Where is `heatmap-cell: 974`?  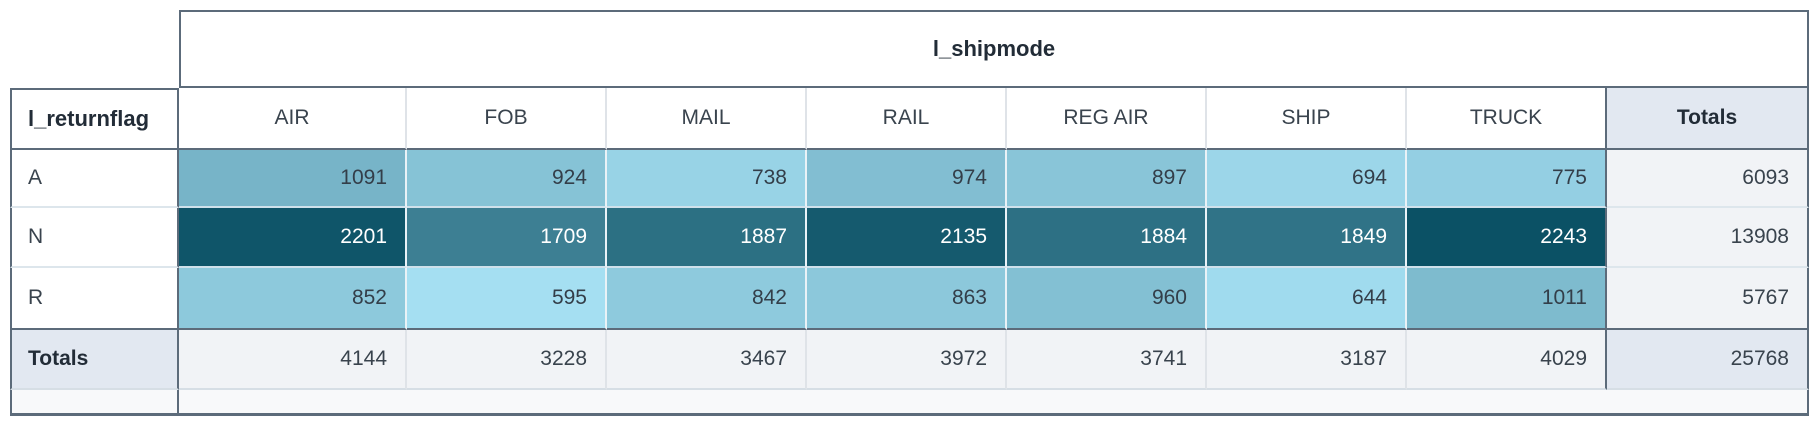 heatmap-cell: 974 is located at coordinates (907, 179).